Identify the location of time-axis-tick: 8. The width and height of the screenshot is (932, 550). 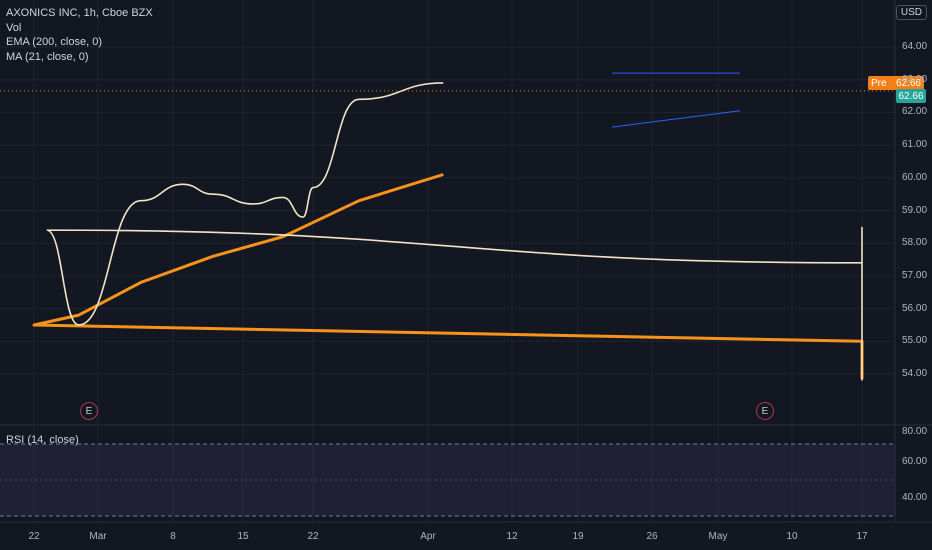
(173, 536).